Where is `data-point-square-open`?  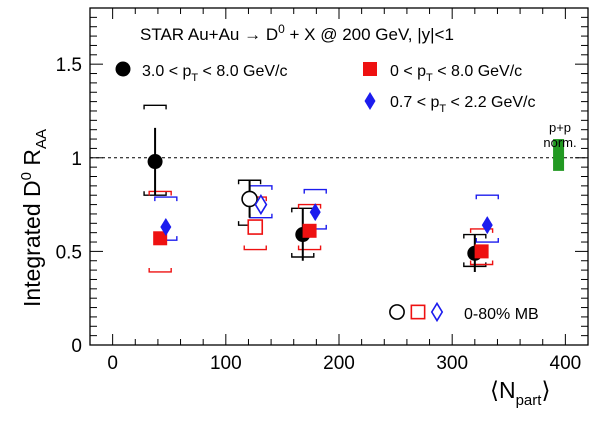
data-point-square-open is located at coordinates (255, 227).